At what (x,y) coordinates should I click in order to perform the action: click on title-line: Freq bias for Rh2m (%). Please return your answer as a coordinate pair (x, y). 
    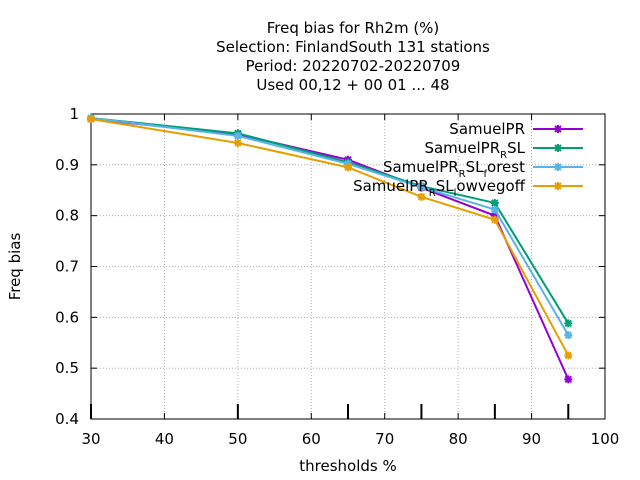
    Looking at the image, I should click on (353, 28).